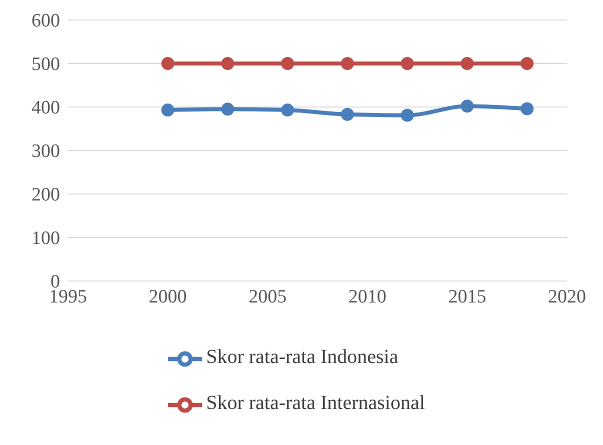 The width and height of the screenshot is (603, 445). Describe the element at coordinates (367, 297) in the screenshot. I see `x-tick-label: 2010` at that location.